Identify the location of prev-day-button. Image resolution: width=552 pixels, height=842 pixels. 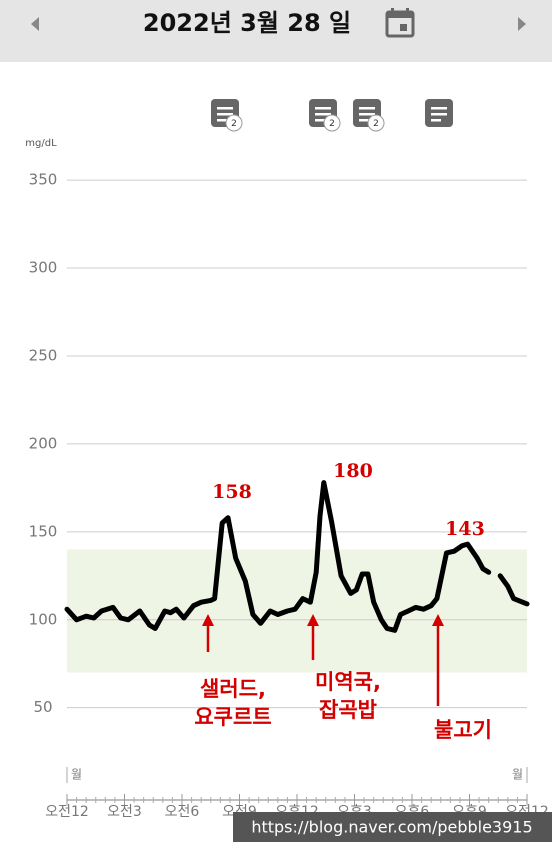
(35, 24).